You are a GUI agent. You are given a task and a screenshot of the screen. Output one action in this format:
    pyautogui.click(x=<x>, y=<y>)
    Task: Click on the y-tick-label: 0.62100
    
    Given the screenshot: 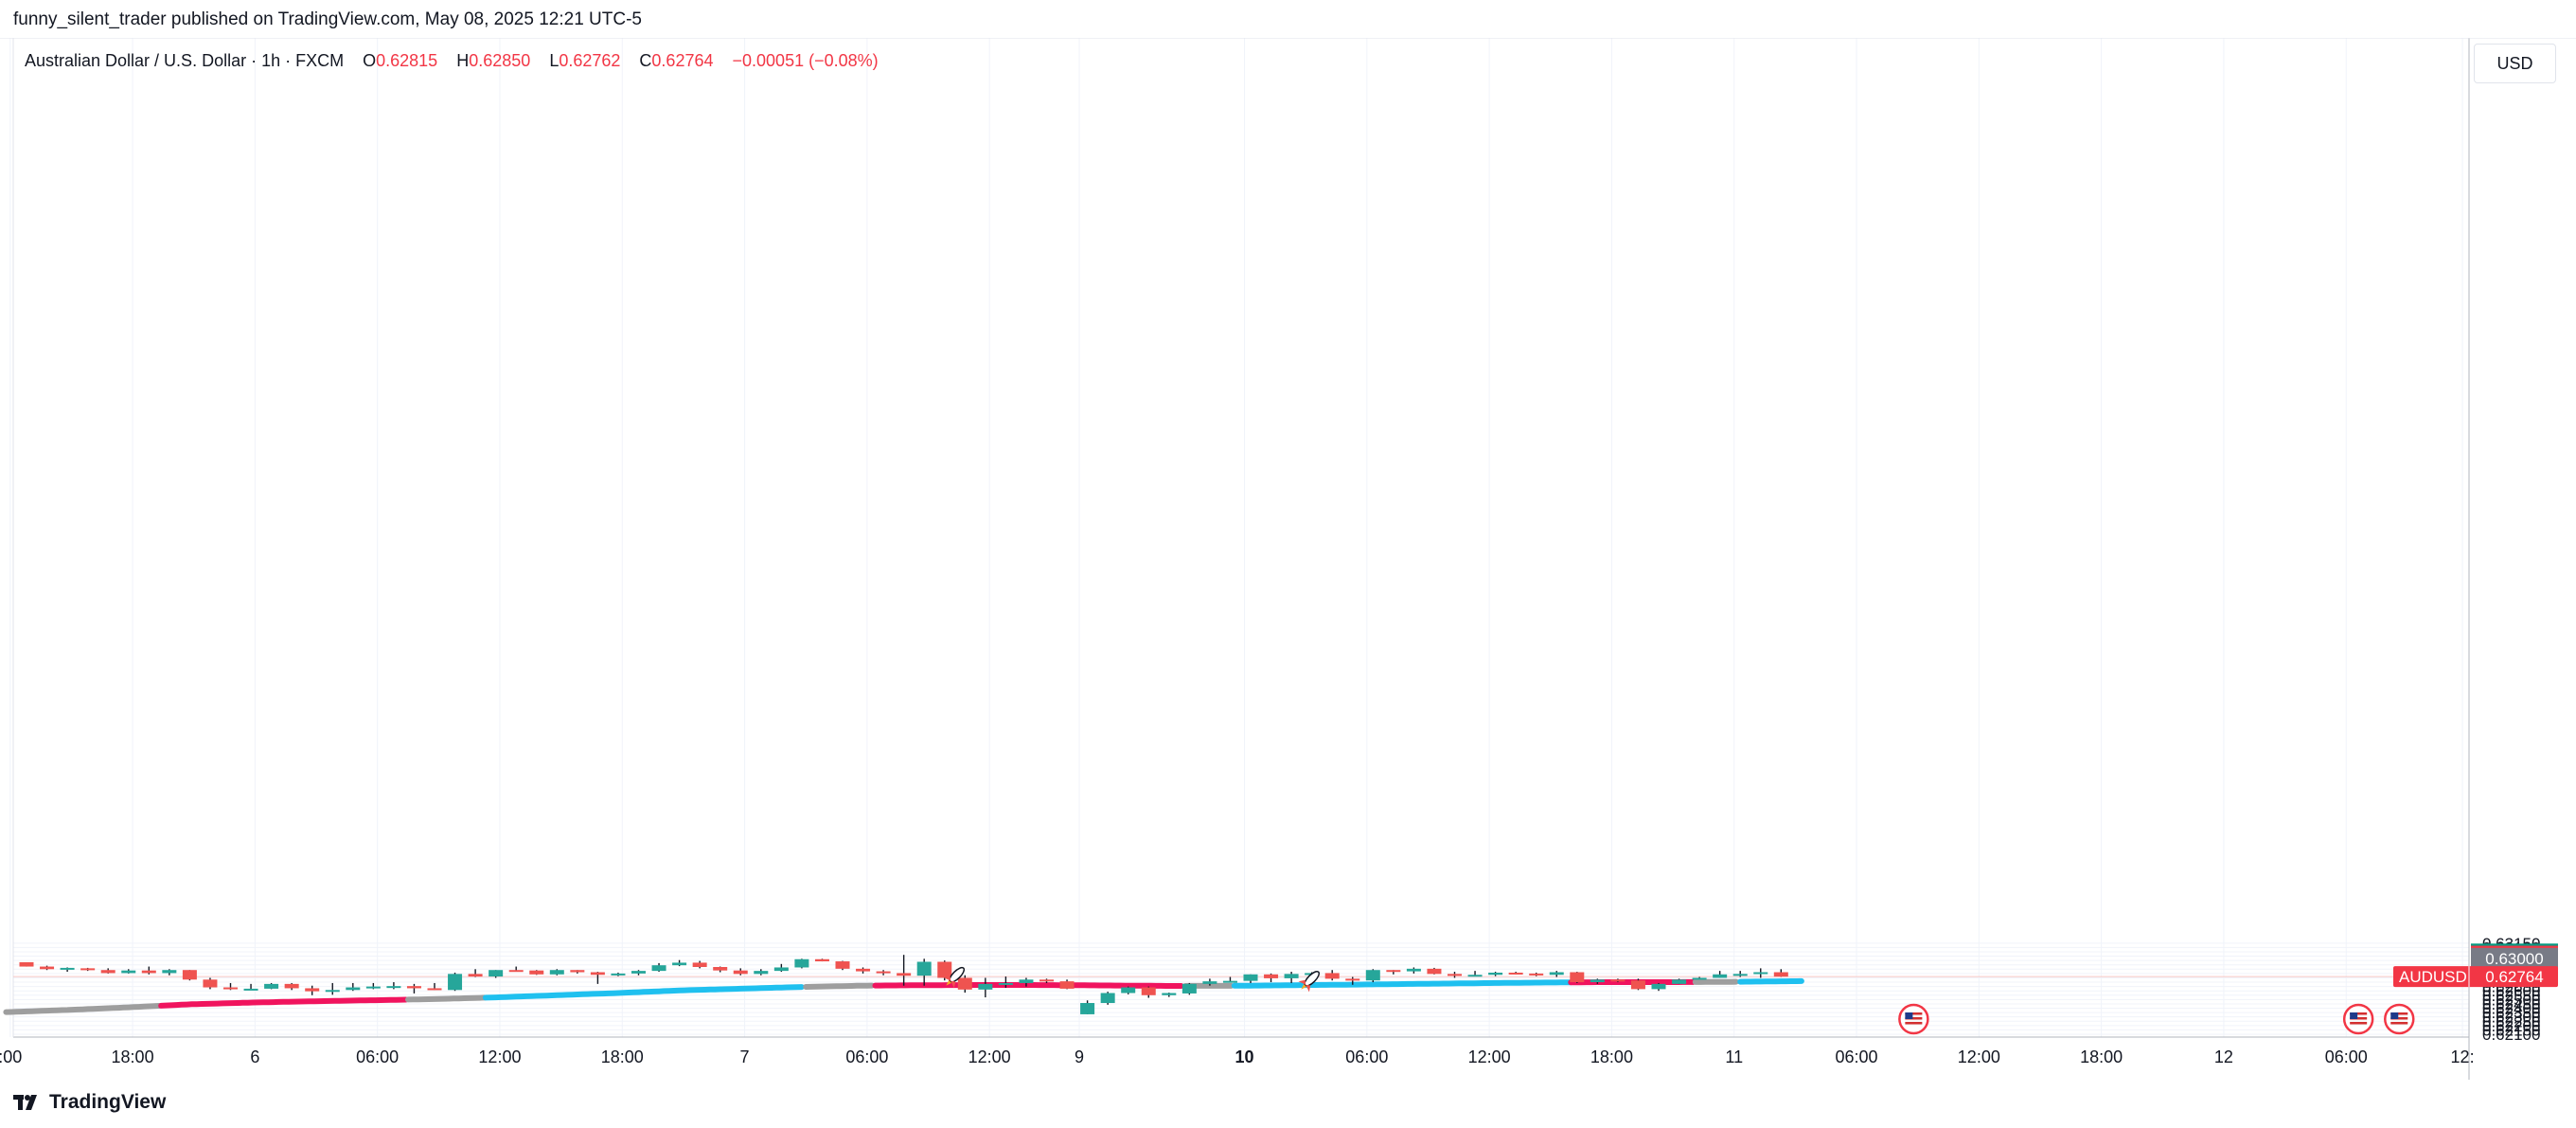 What is the action you would take?
    pyautogui.click(x=2511, y=1035)
    